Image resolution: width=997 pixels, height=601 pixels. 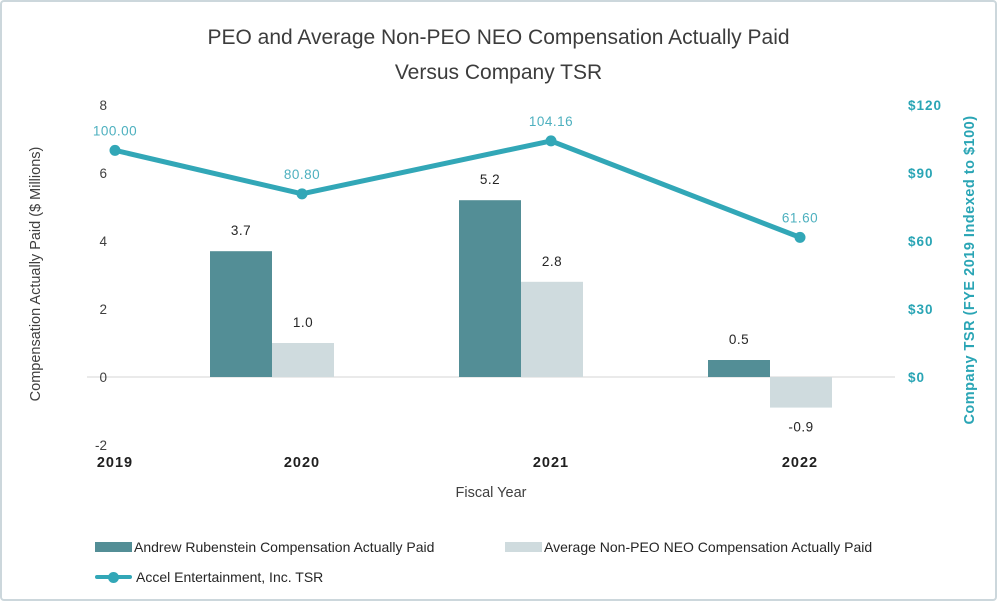 I want to click on left-axis-tick-0: 0, so click(x=103, y=377).